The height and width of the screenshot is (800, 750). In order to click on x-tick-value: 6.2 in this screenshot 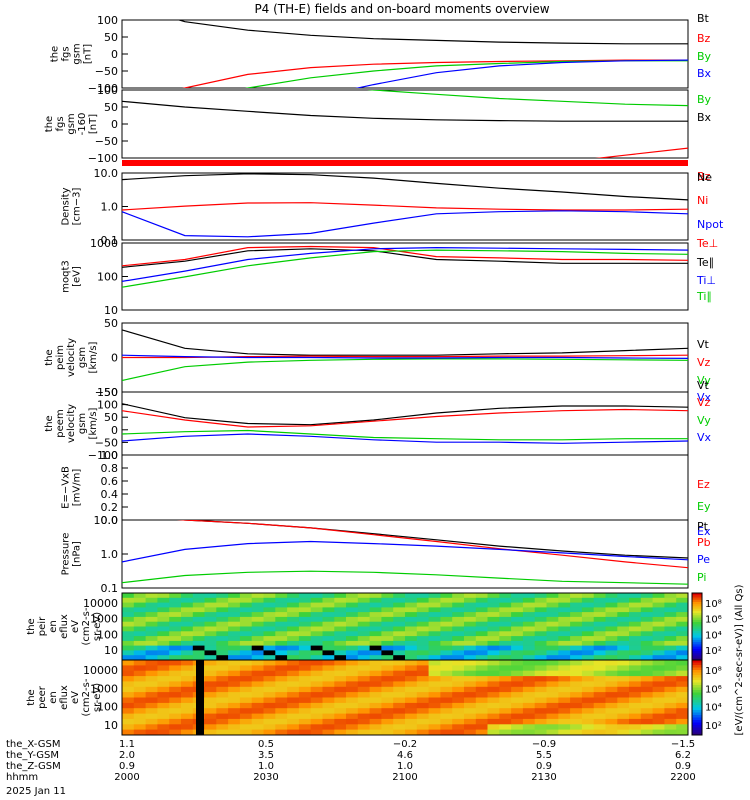, I will do `click(683, 755)`.